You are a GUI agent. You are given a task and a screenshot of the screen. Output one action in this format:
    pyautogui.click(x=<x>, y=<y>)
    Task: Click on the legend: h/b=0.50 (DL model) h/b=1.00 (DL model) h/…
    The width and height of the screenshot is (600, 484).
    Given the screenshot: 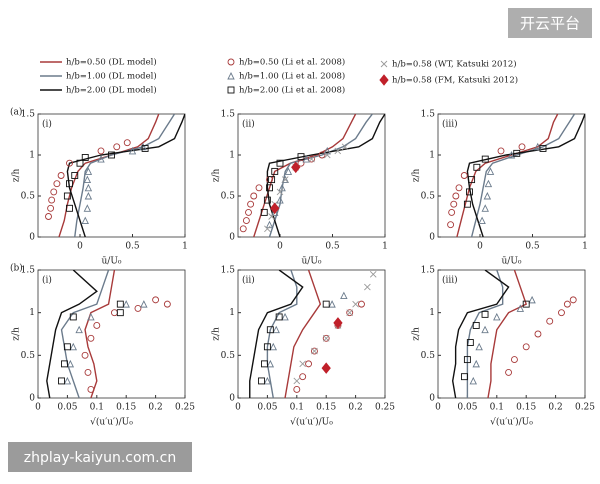 What is the action you would take?
    pyautogui.click(x=279, y=76)
    